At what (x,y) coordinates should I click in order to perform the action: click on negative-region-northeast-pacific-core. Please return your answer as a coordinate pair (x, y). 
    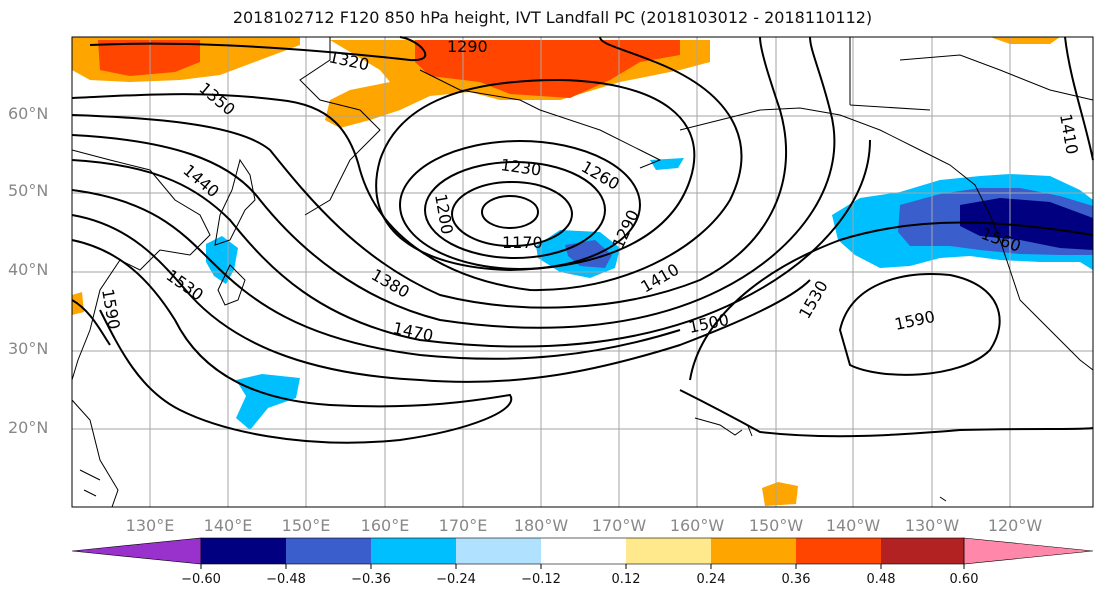
    Looking at the image, I should click on (1026, 224).